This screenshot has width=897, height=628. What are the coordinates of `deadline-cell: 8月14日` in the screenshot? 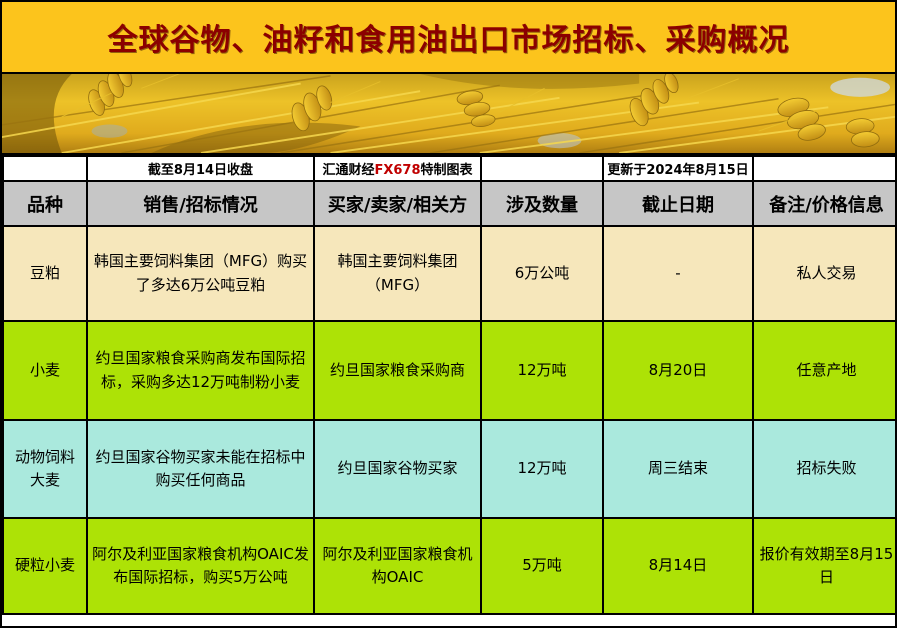 It's located at (678, 566).